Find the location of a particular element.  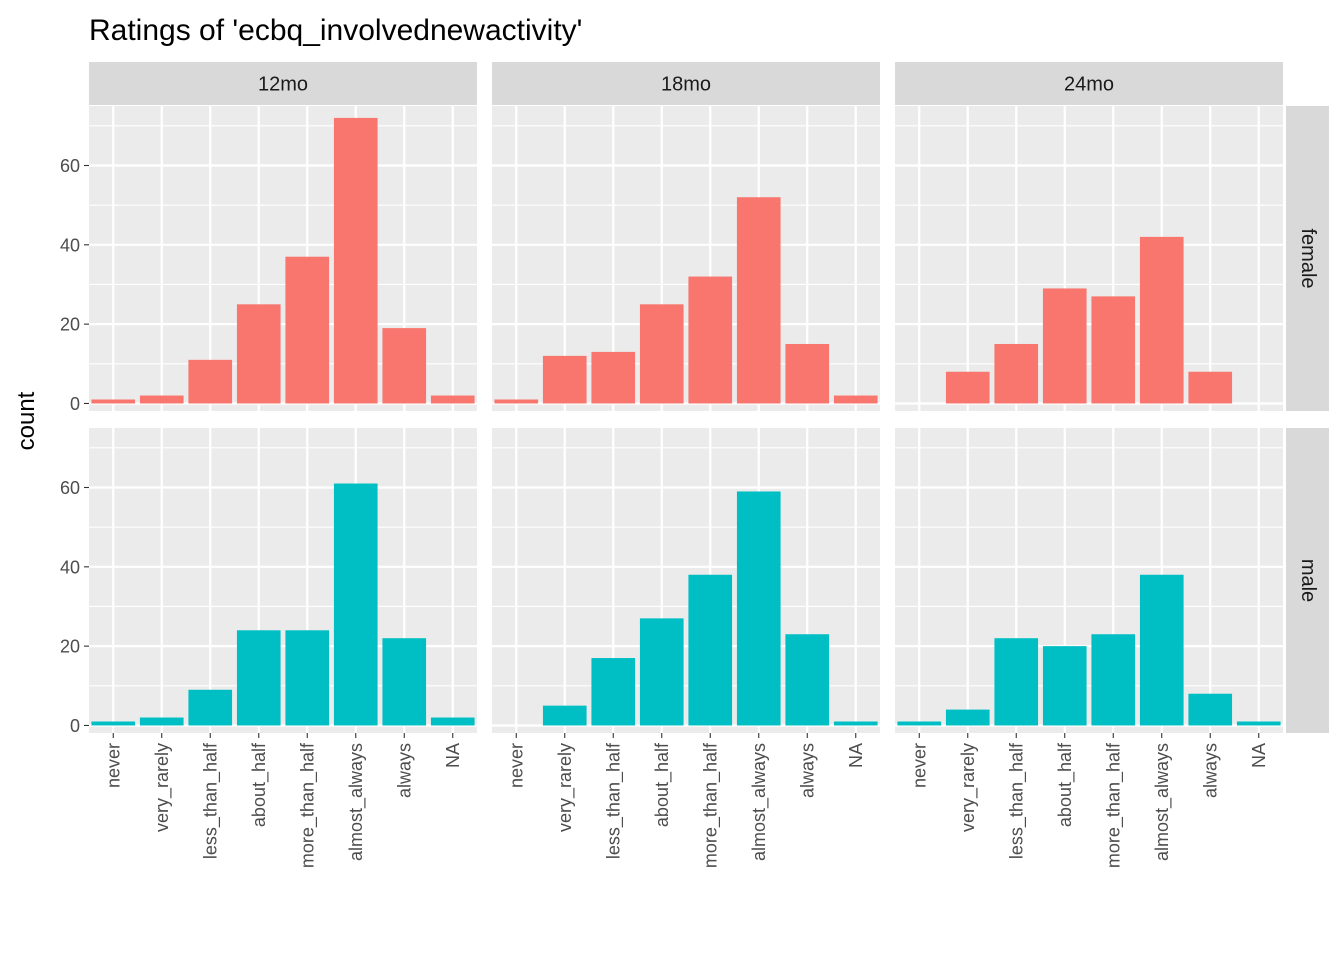

bar-male-12mo-more-than-half is located at coordinates (307, 678).